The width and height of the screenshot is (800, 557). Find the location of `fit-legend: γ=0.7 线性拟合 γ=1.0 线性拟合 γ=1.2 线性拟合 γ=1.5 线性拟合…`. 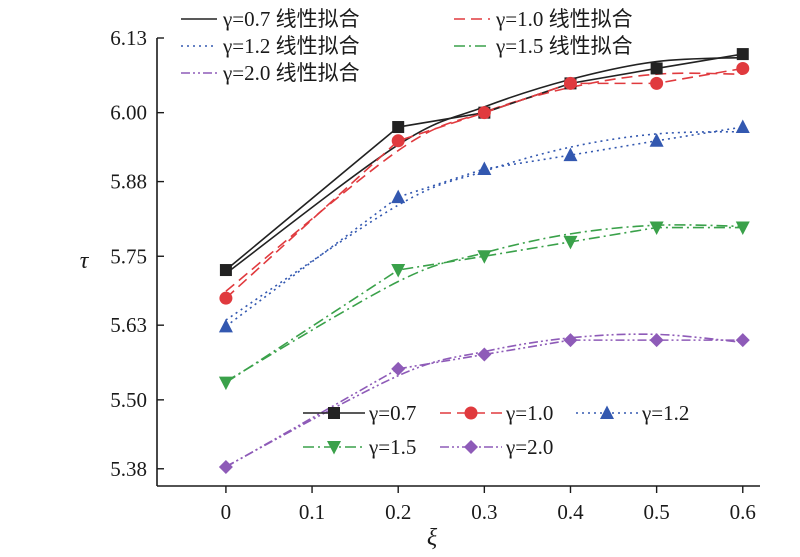

fit-legend: γ=0.7 线性拟合 γ=1.0 线性拟合 γ=1.2 线性拟合 γ=1.5 线性拟合… is located at coordinates (407, 46).